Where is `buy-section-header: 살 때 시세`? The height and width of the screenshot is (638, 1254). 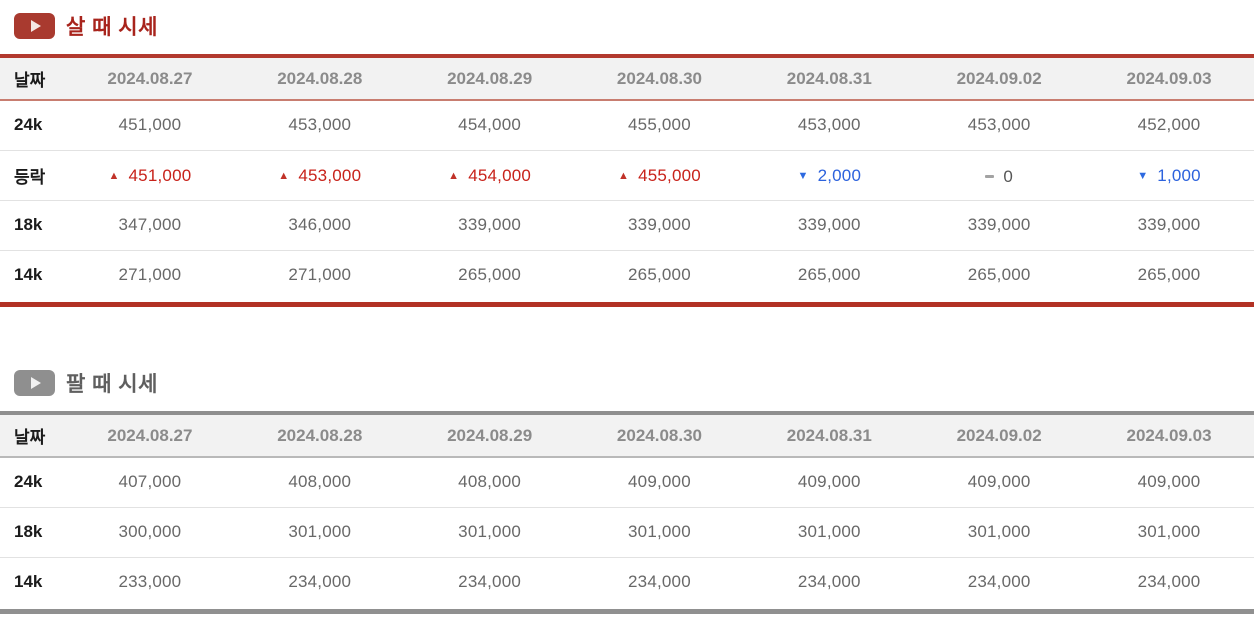 buy-section-header: 살 때 시세 is located at coordinates (627, 26).